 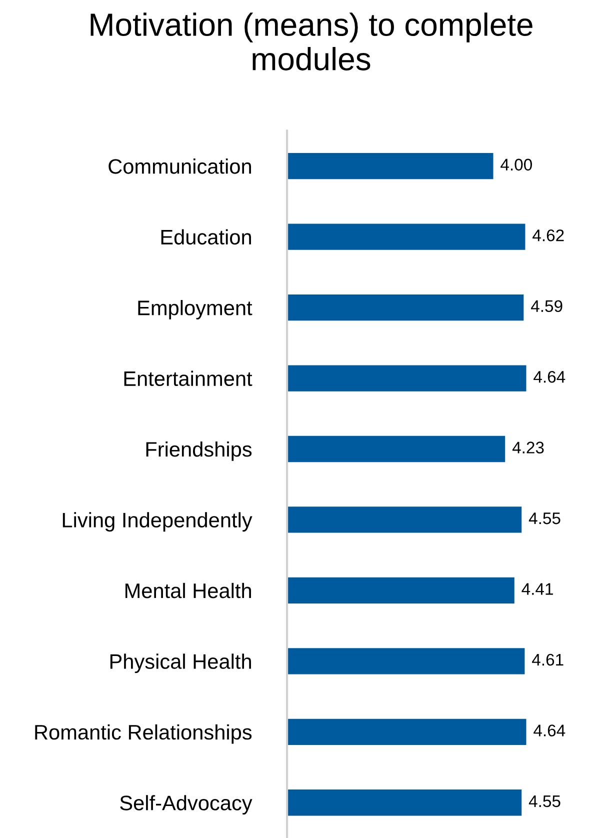 What do you see at coordinates (188, 378) in the screenshot?
I see `y-tick-label: Entertainment` at bounding box center [188, 378].